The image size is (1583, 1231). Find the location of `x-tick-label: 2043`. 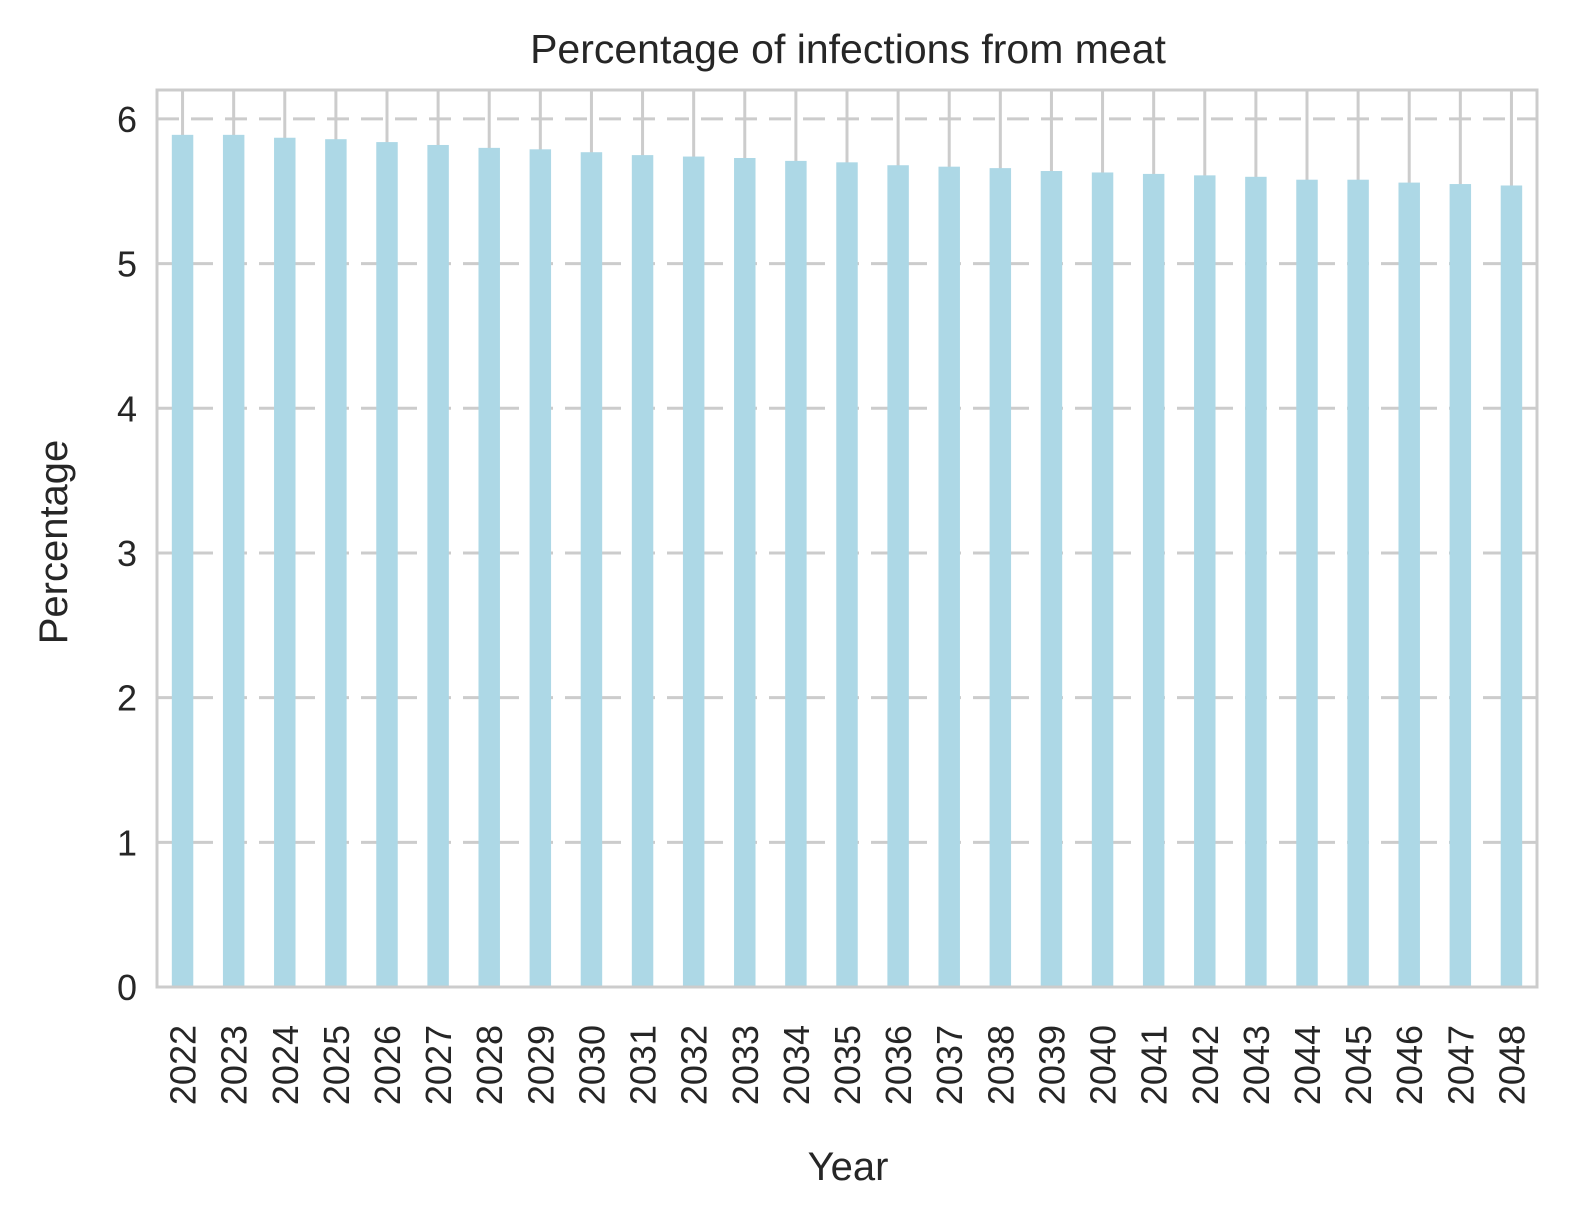

x-tick-label: 2043 is located at coordinates (1256, 1065).